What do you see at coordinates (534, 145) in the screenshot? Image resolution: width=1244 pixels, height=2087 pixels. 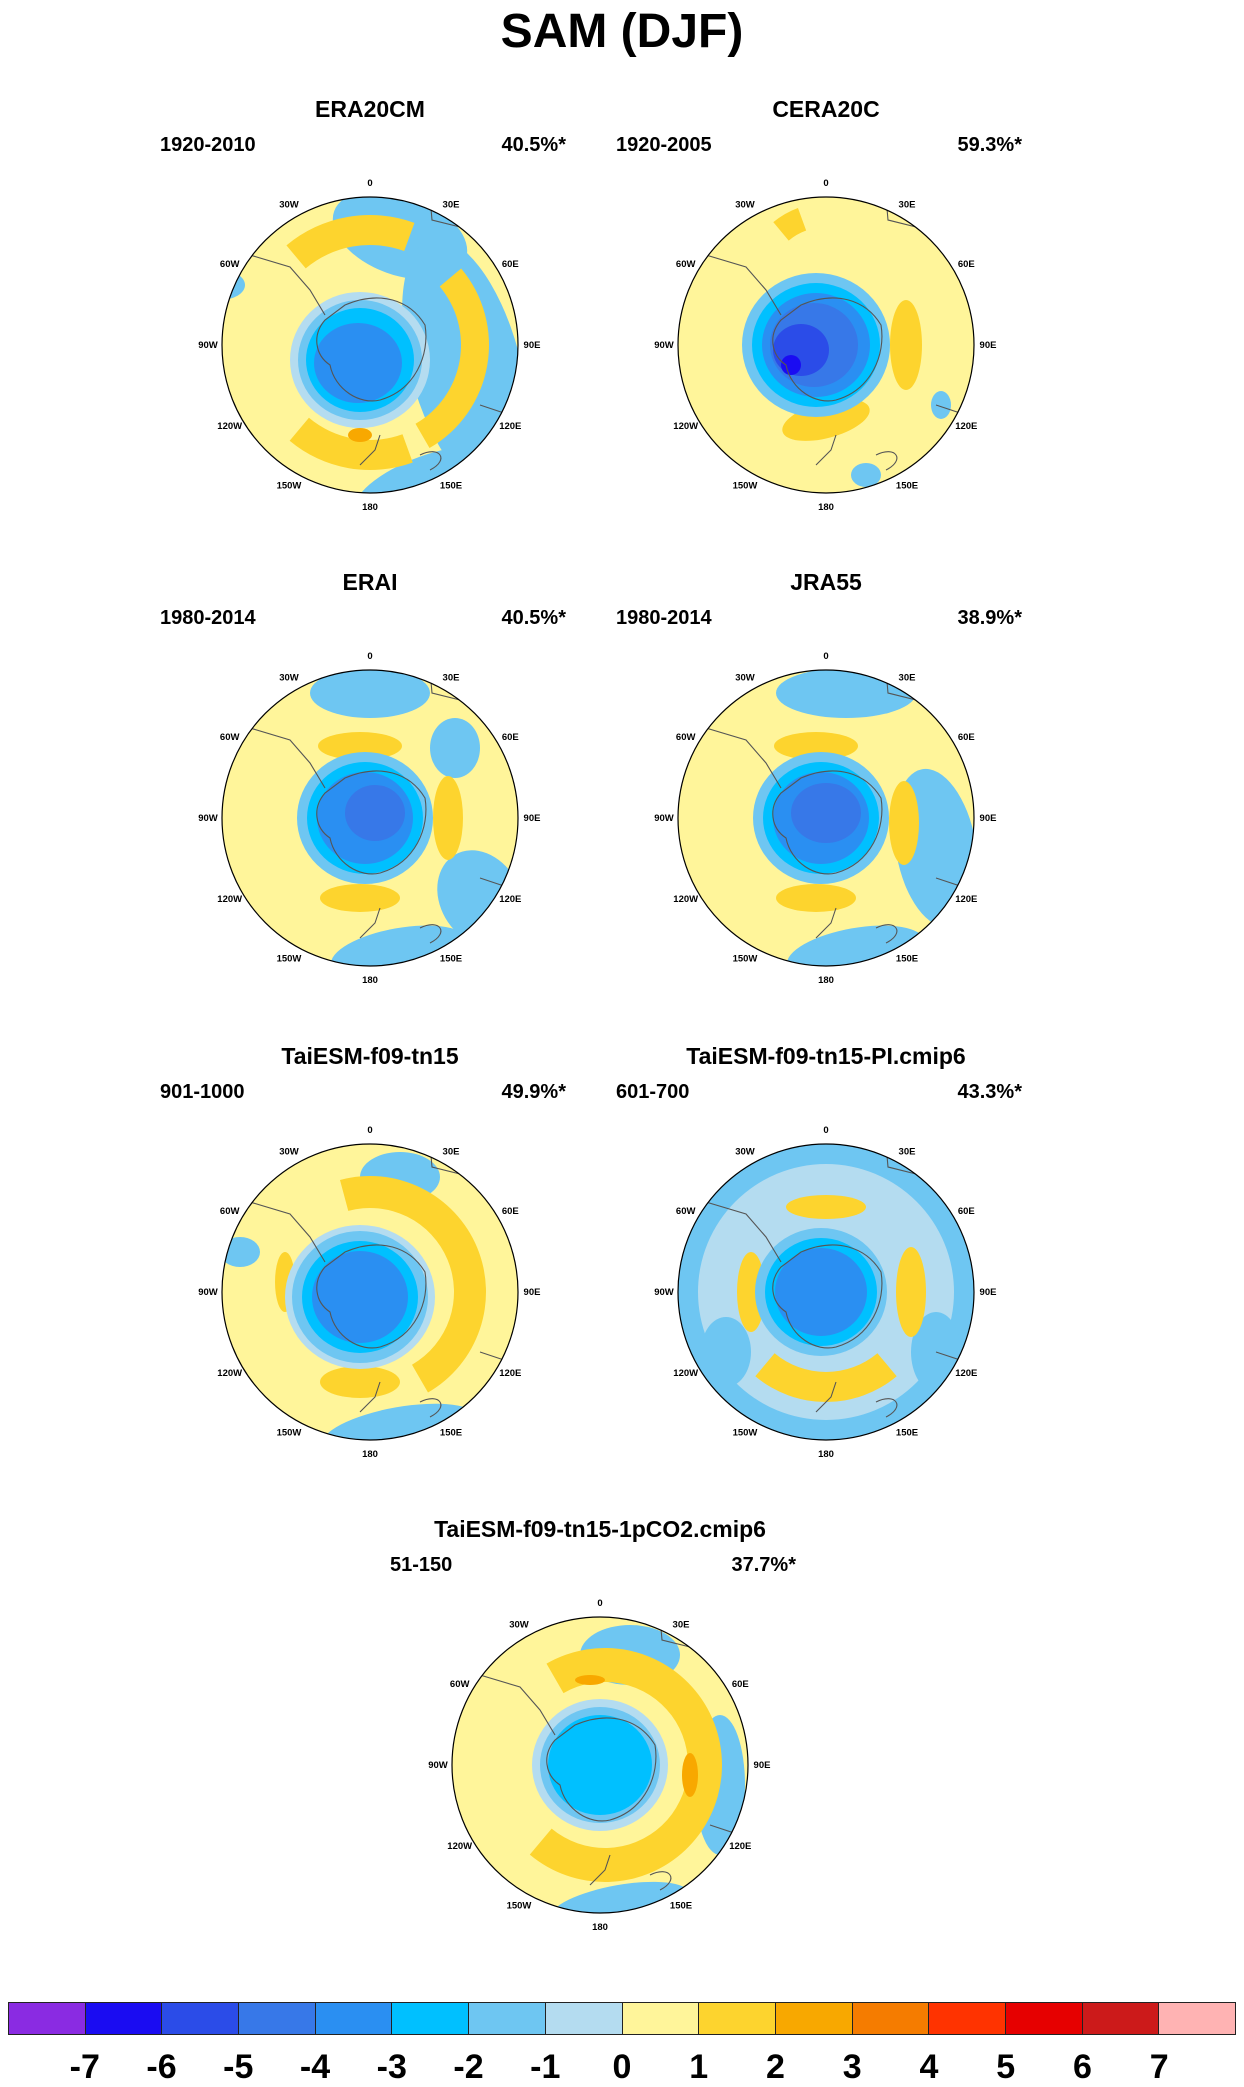 I see `variance-label: 40.5%*` at bounding box center [534, 145].